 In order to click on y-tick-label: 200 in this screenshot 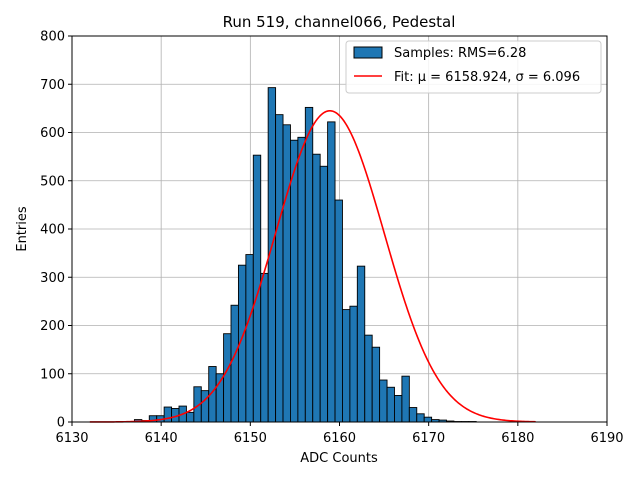, I will do `click(52, 326)`.